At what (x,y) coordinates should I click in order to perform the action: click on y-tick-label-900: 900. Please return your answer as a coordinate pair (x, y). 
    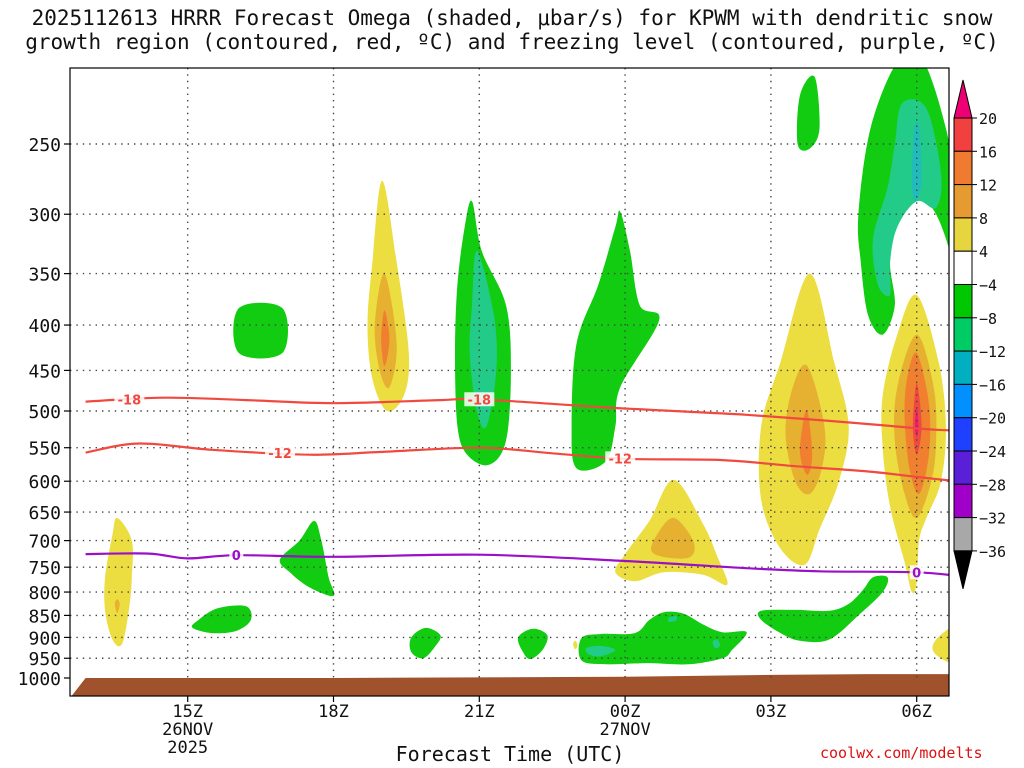
    Looking at the image, I should click on (44, 638).